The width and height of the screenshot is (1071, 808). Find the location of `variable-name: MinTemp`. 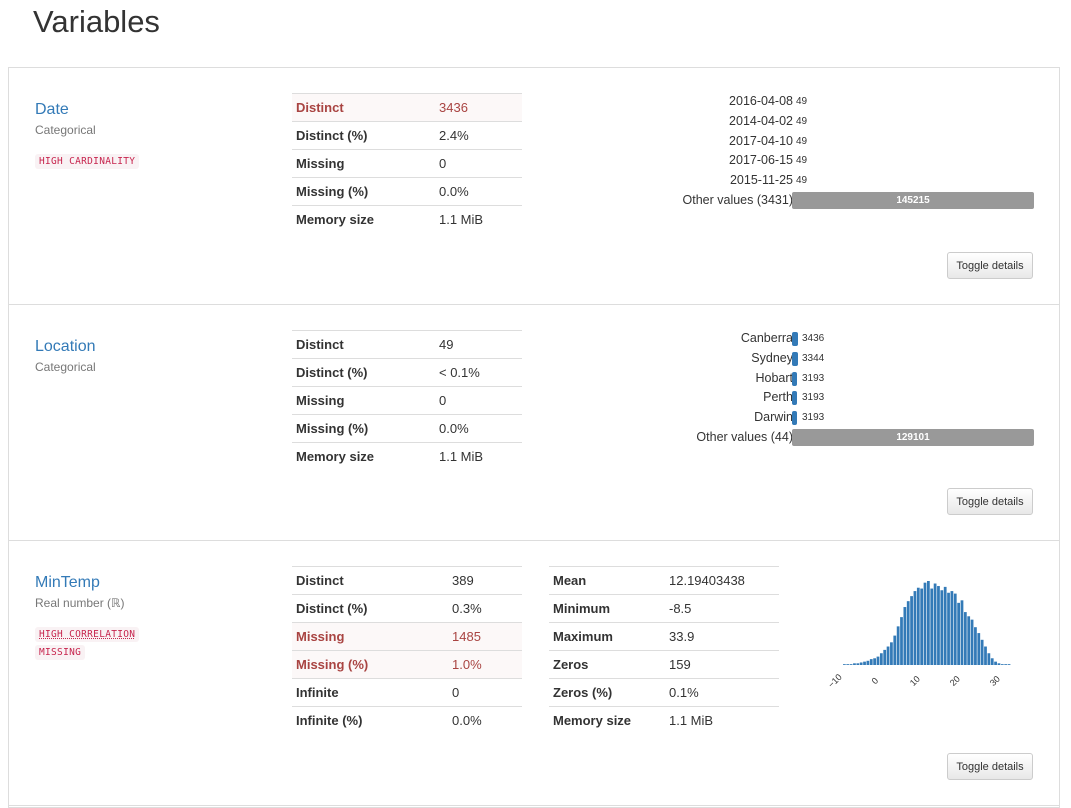

variable-name: MinTemp is located at coordinates (67, 582).